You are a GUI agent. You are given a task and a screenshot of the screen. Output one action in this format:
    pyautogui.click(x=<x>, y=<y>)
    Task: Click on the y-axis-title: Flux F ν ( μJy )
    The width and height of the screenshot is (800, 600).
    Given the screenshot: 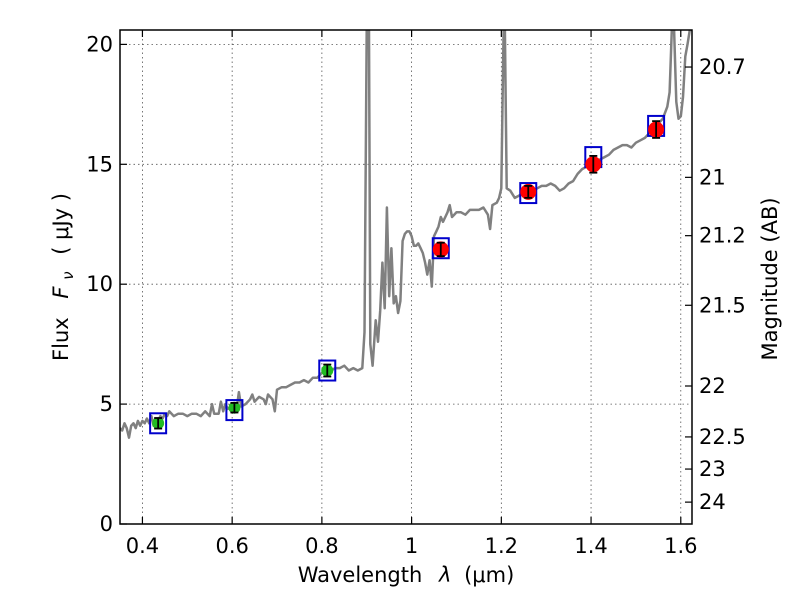 What is the action you would take?
    pyautogui.click(x=63, y=277)
    